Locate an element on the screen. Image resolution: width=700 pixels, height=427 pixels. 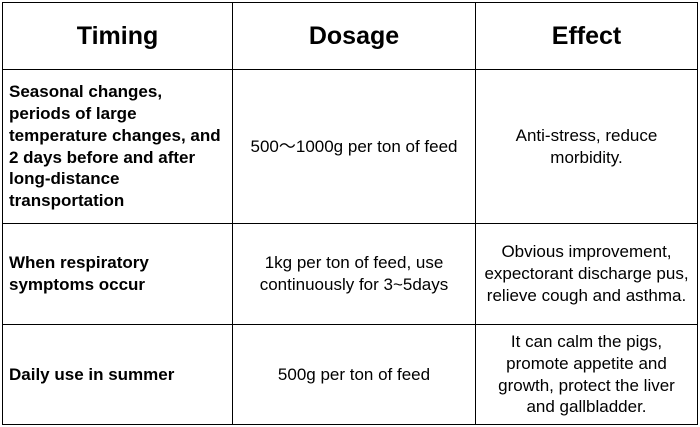
column-header-effect: Effect is located at coordinates (586, 36).